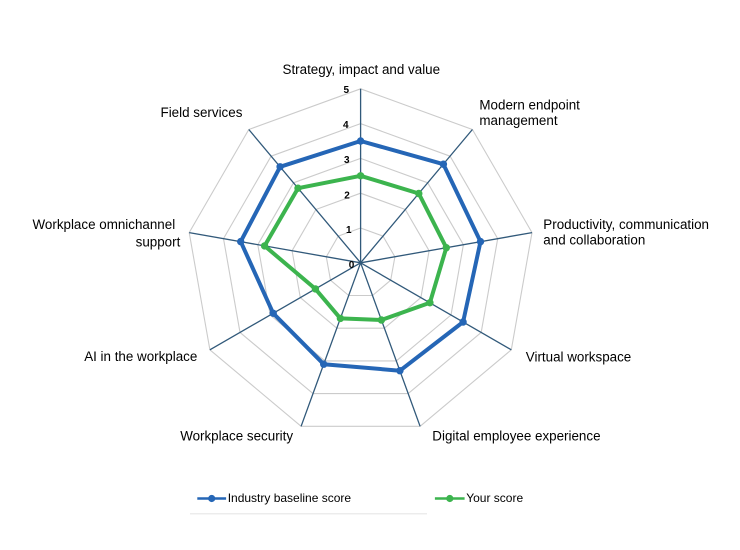  I want to click on svg-text: Strategy, impact and value, so click(362, 69).